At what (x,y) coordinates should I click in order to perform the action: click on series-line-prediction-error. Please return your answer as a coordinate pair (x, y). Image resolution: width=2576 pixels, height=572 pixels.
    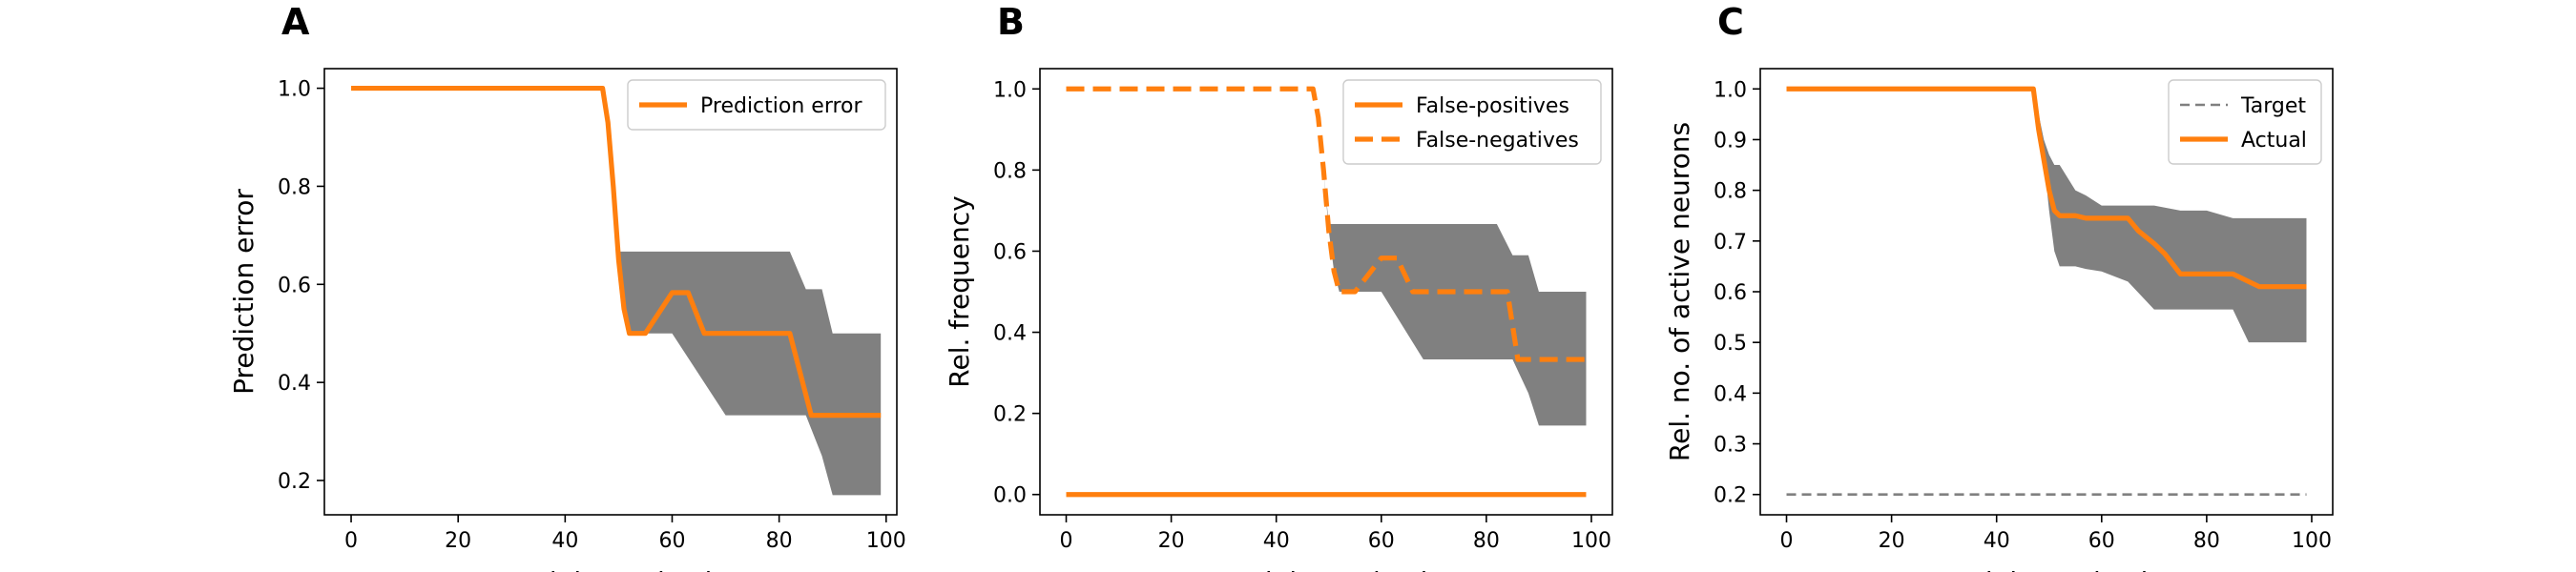
    Looking at the image, I should click on (616, 252).